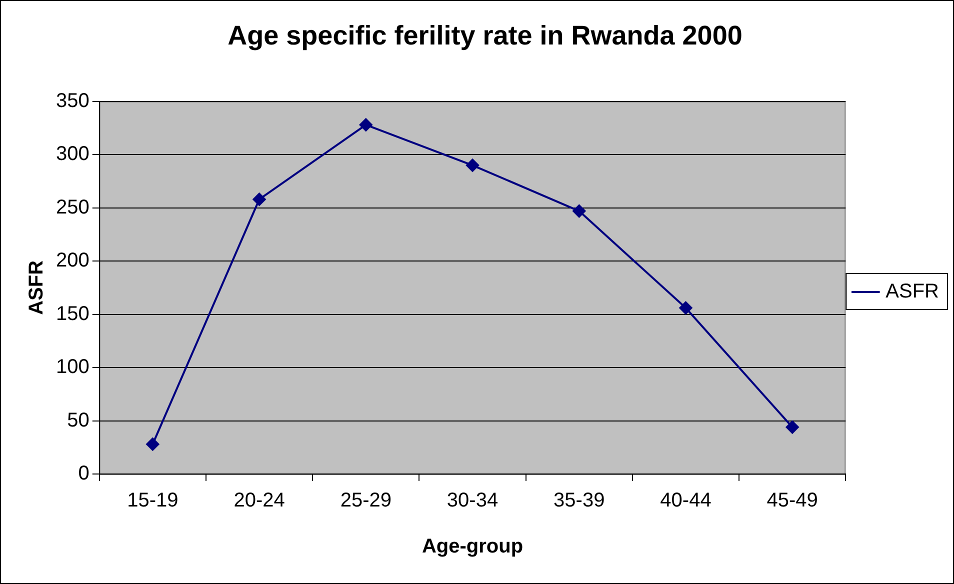 The image size is (954, 584). I want to click on y-tick-label: 200, so click(73, 261).